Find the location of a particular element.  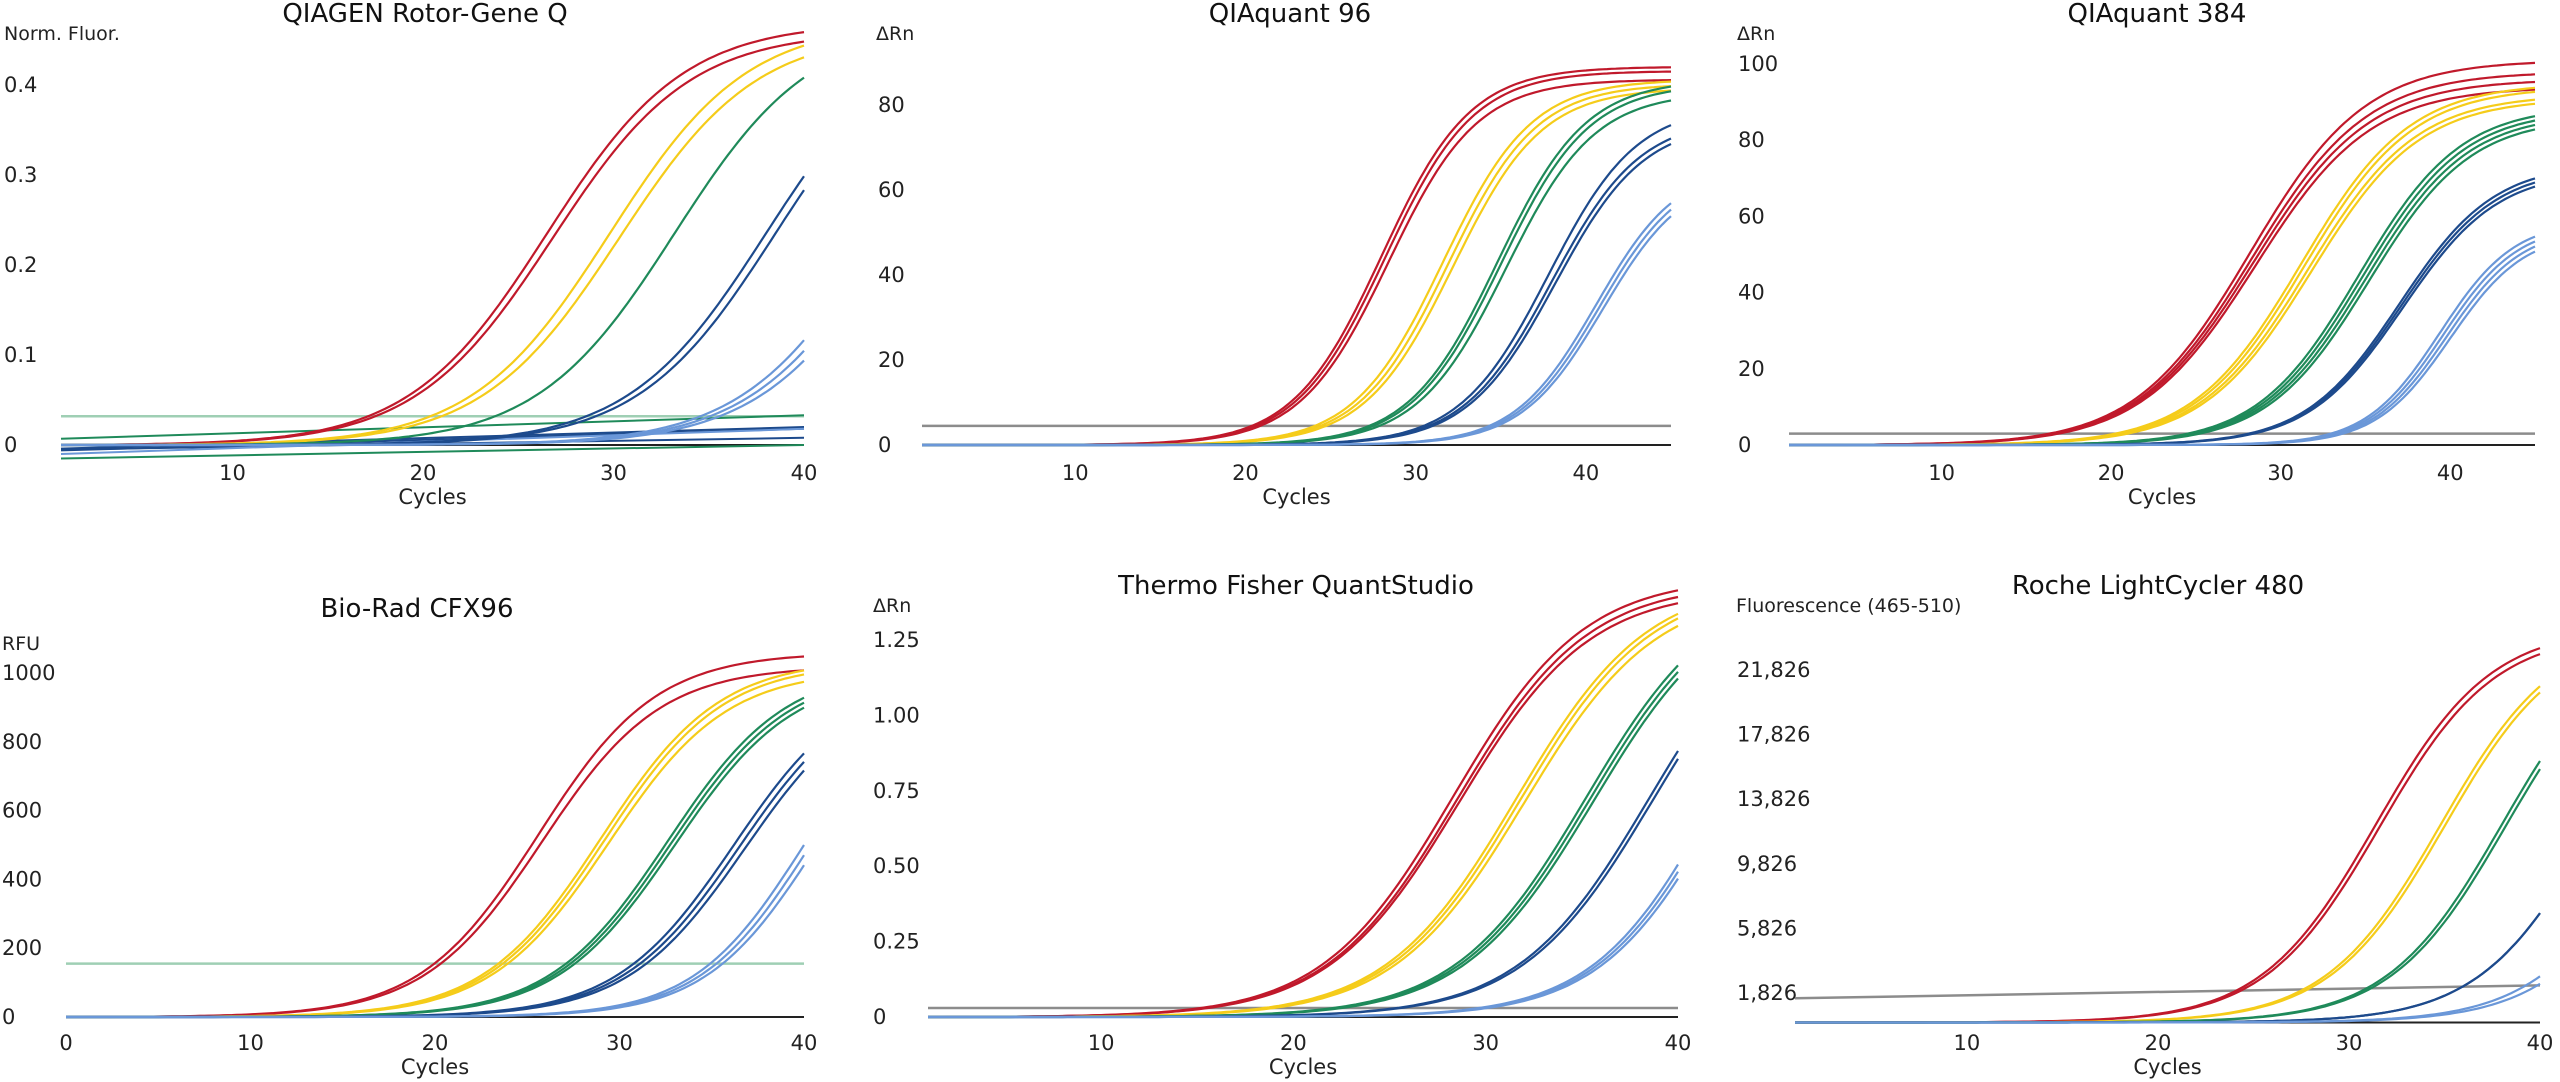

y-tick-label: 1.00 is located at coordinates (896, 715).